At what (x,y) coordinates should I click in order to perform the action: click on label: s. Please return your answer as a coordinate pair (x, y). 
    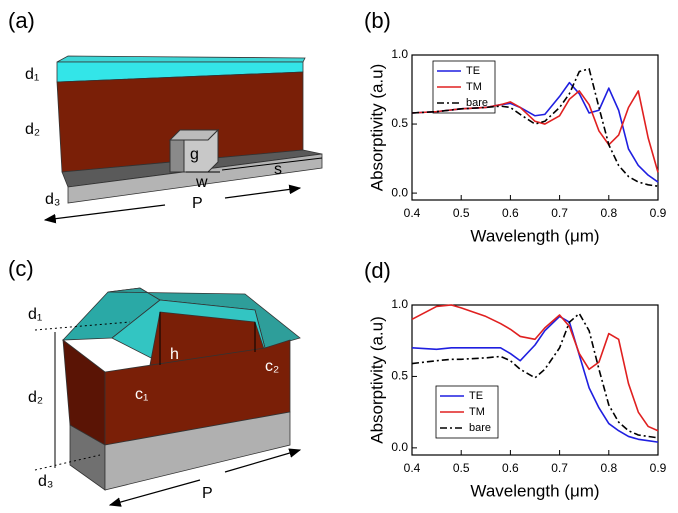
    Looking at the image, I should click on (278, 169).